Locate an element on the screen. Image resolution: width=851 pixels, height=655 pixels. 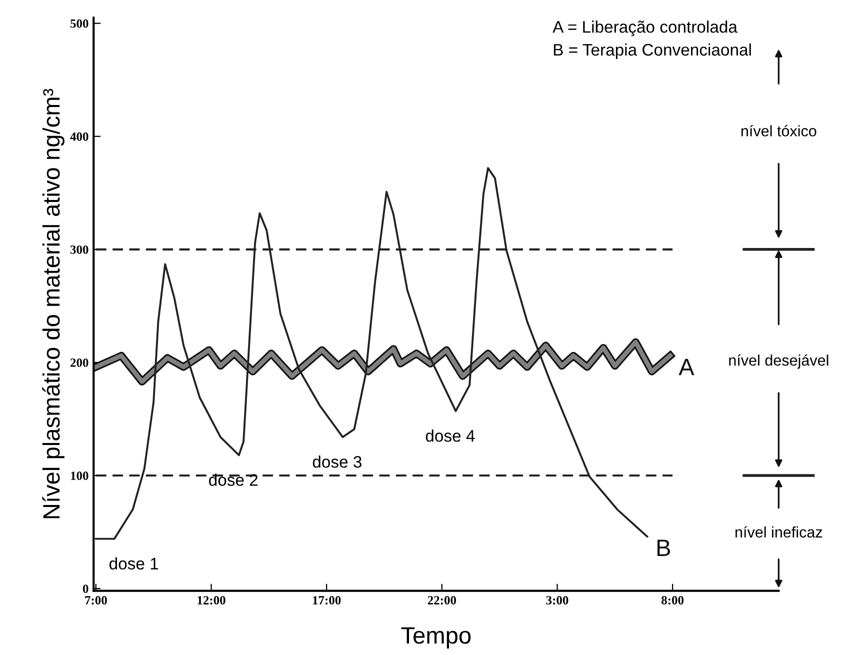
x-tick-label: 12:00 is located at coordinates (212, 600).